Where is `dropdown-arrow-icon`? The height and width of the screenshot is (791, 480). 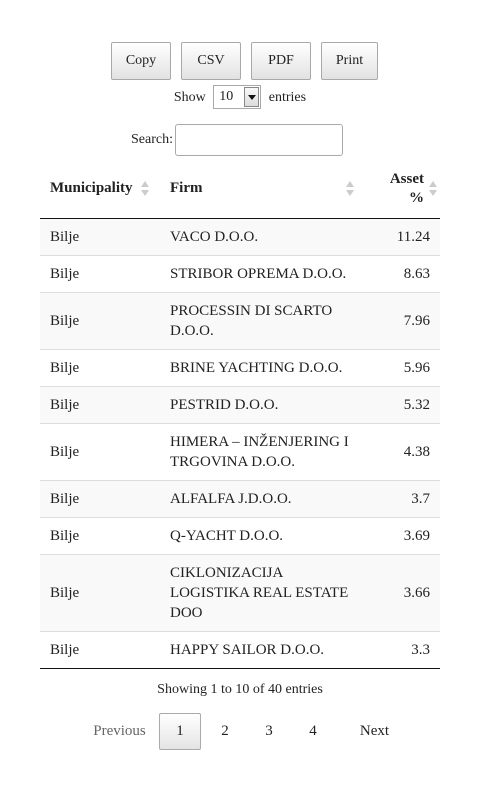
dropdown-arrow-icon is located at coordinates (252, 97).